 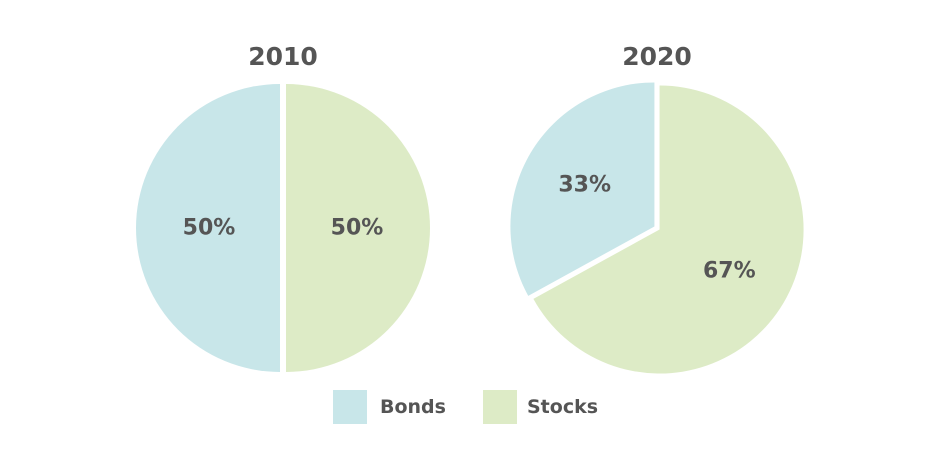 What do you see at coordinates (465, 407) in the screenshot?
I see `legend: Bonds Stocks` at bounding box center [465, 407].